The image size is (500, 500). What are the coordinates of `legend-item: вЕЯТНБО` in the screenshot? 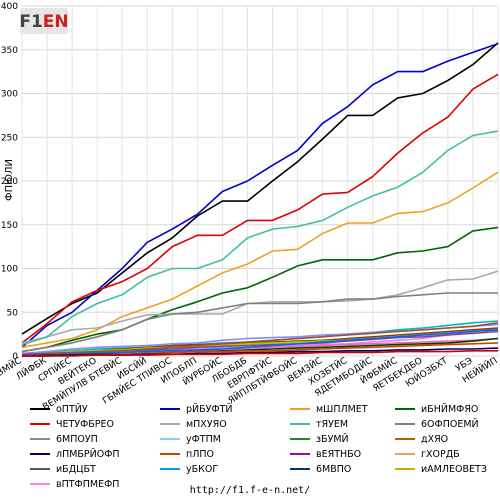 It's located at (325, 454).